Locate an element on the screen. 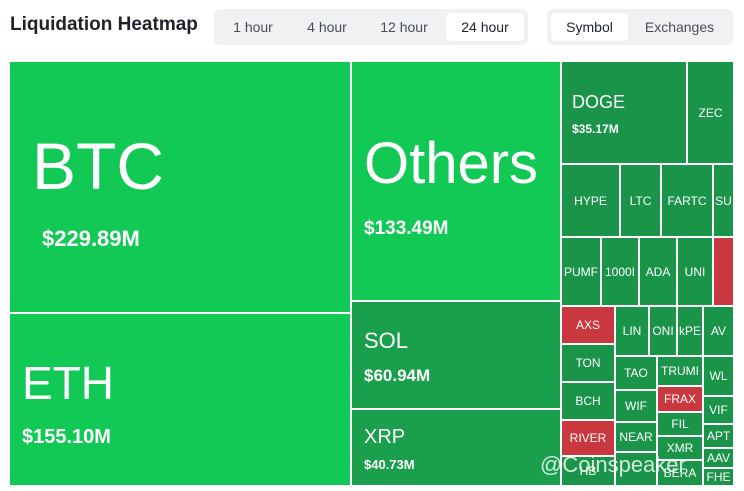  heatmap-tile: LTC is located at coordinates (640, 200).